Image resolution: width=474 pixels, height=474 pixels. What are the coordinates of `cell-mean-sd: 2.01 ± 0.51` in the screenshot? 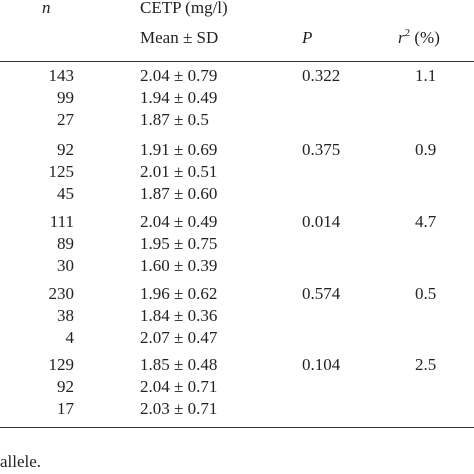 It's located at (179, 171).